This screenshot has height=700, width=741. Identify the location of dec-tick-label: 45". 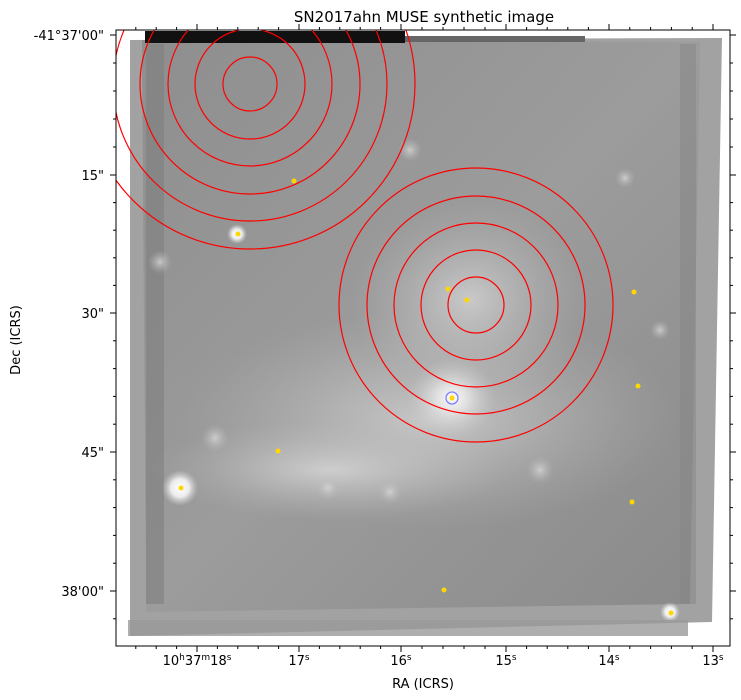
(92, 453).